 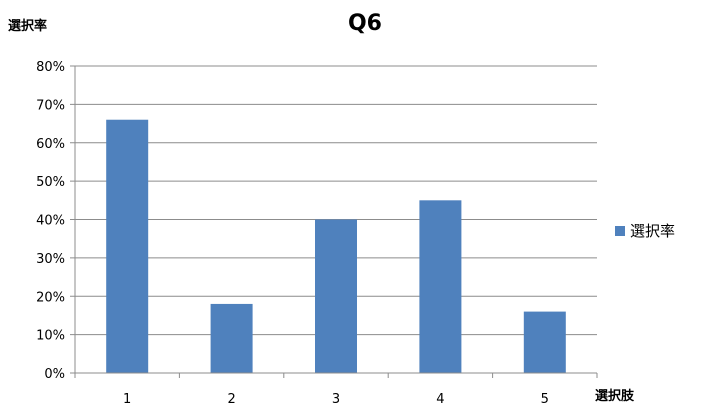 I want to click on y-tick-label: 10%, so click(x=50, y=336).